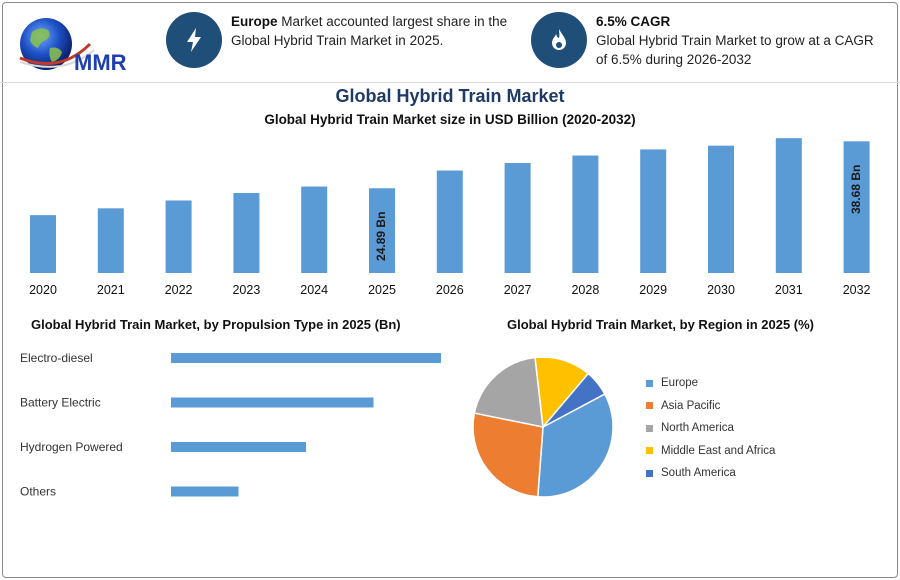 This screenshot has width=900, height=580. What do you see at coordinates (789, 290) in the screenshot?
I see `x-tick-label: 2031` at bounding box center [789, 290].